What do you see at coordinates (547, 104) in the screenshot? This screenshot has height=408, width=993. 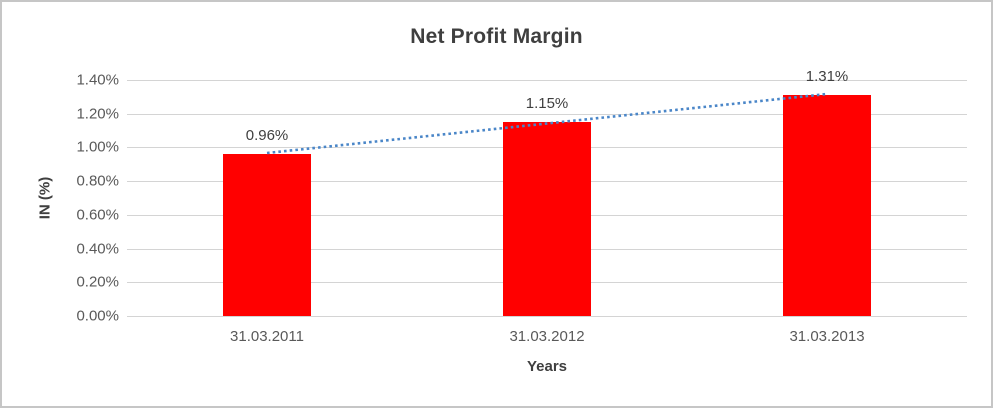 I see `bar-data-label: 1.15%` at bounding box center [547, 104].